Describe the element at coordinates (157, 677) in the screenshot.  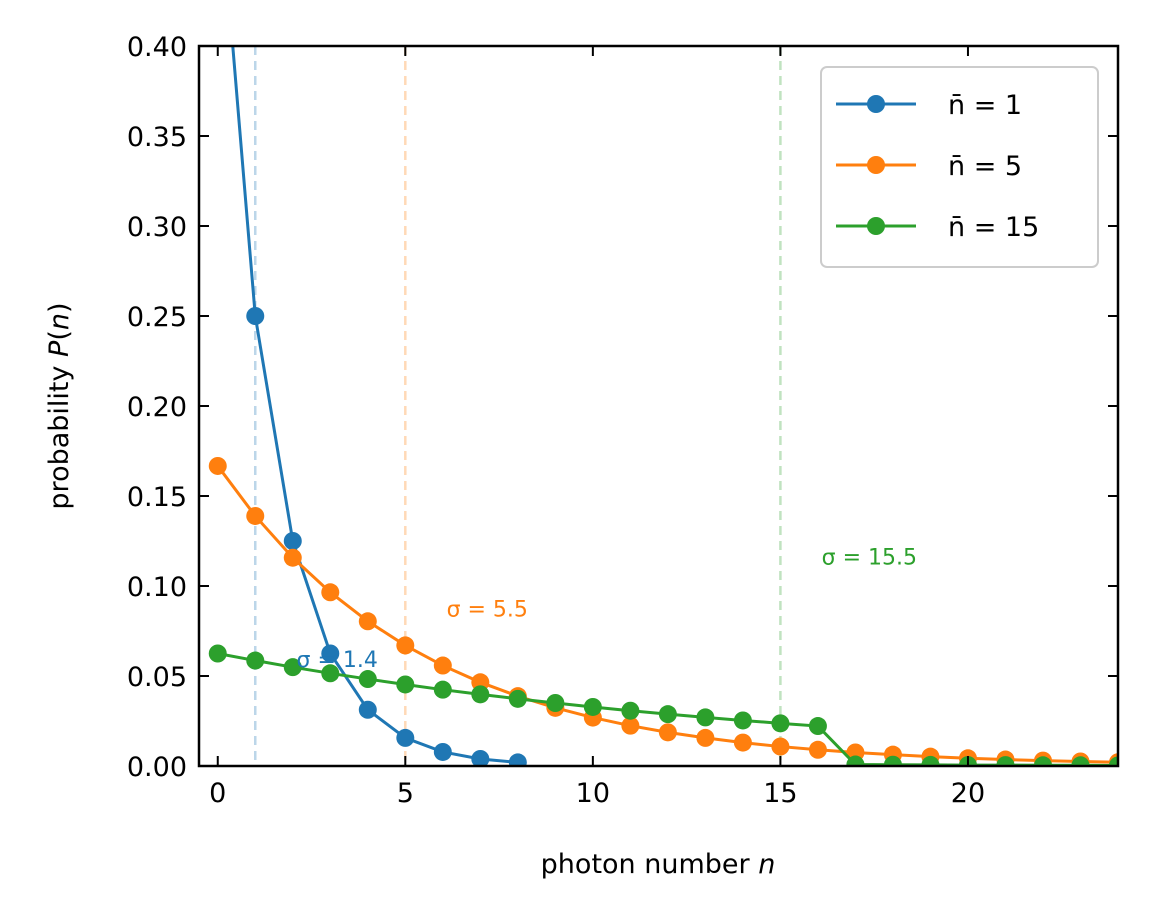
I see `y-tick-label: 0.05` at that location.